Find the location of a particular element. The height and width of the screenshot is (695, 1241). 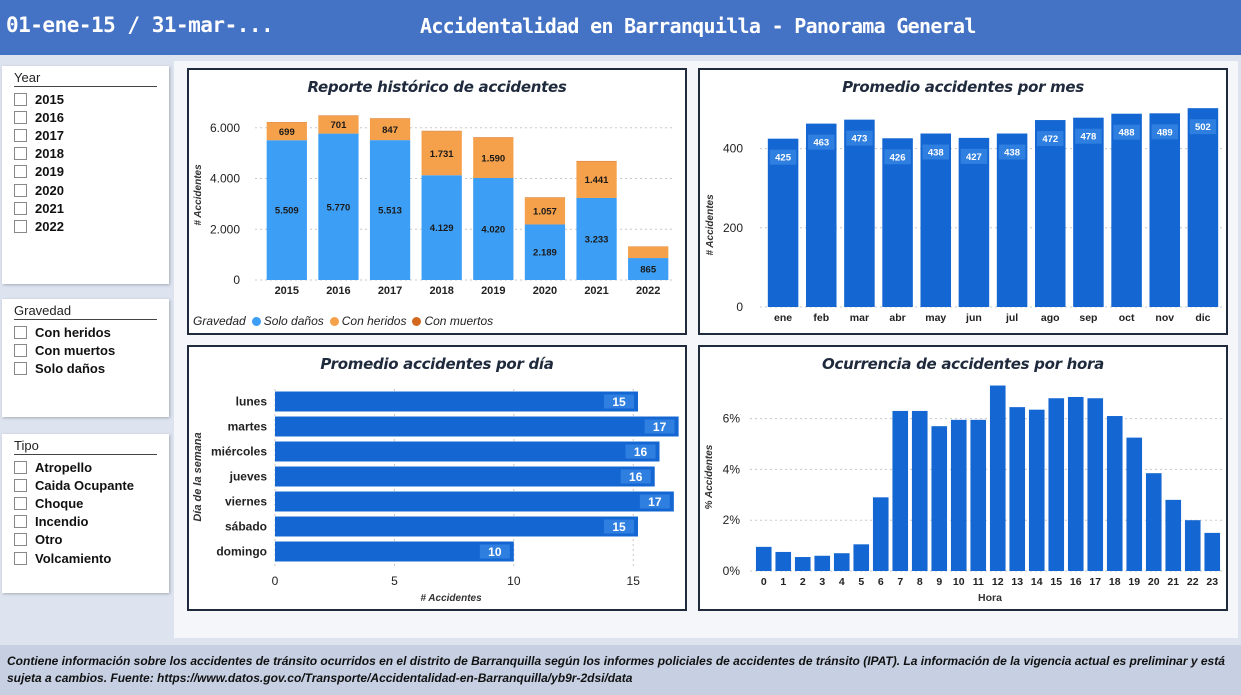

slicer-item-label: 2018 is located at coordinates (49, 154).